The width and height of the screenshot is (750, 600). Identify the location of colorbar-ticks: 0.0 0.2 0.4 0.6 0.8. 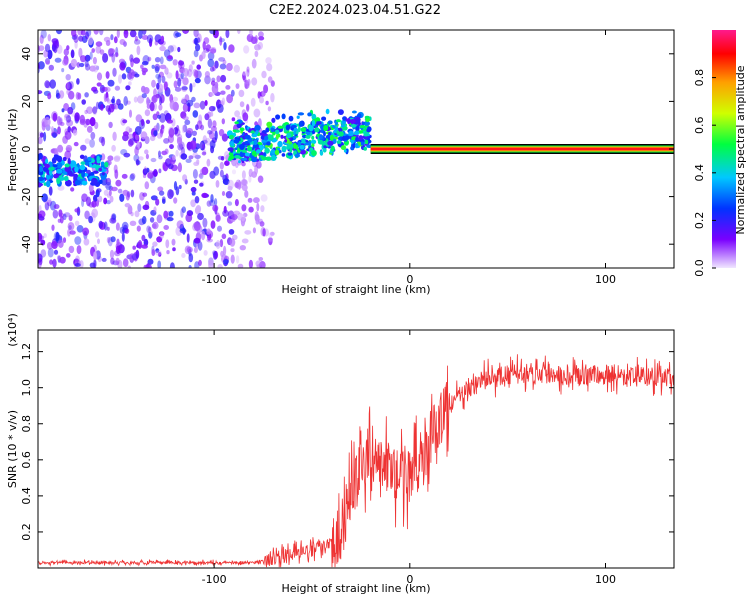
(704, 173).